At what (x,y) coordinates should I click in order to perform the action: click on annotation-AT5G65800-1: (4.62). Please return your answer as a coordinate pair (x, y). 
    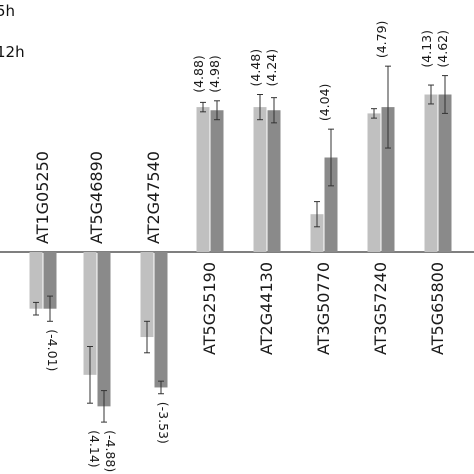
    Looking at the image, I should click on (442, 49).